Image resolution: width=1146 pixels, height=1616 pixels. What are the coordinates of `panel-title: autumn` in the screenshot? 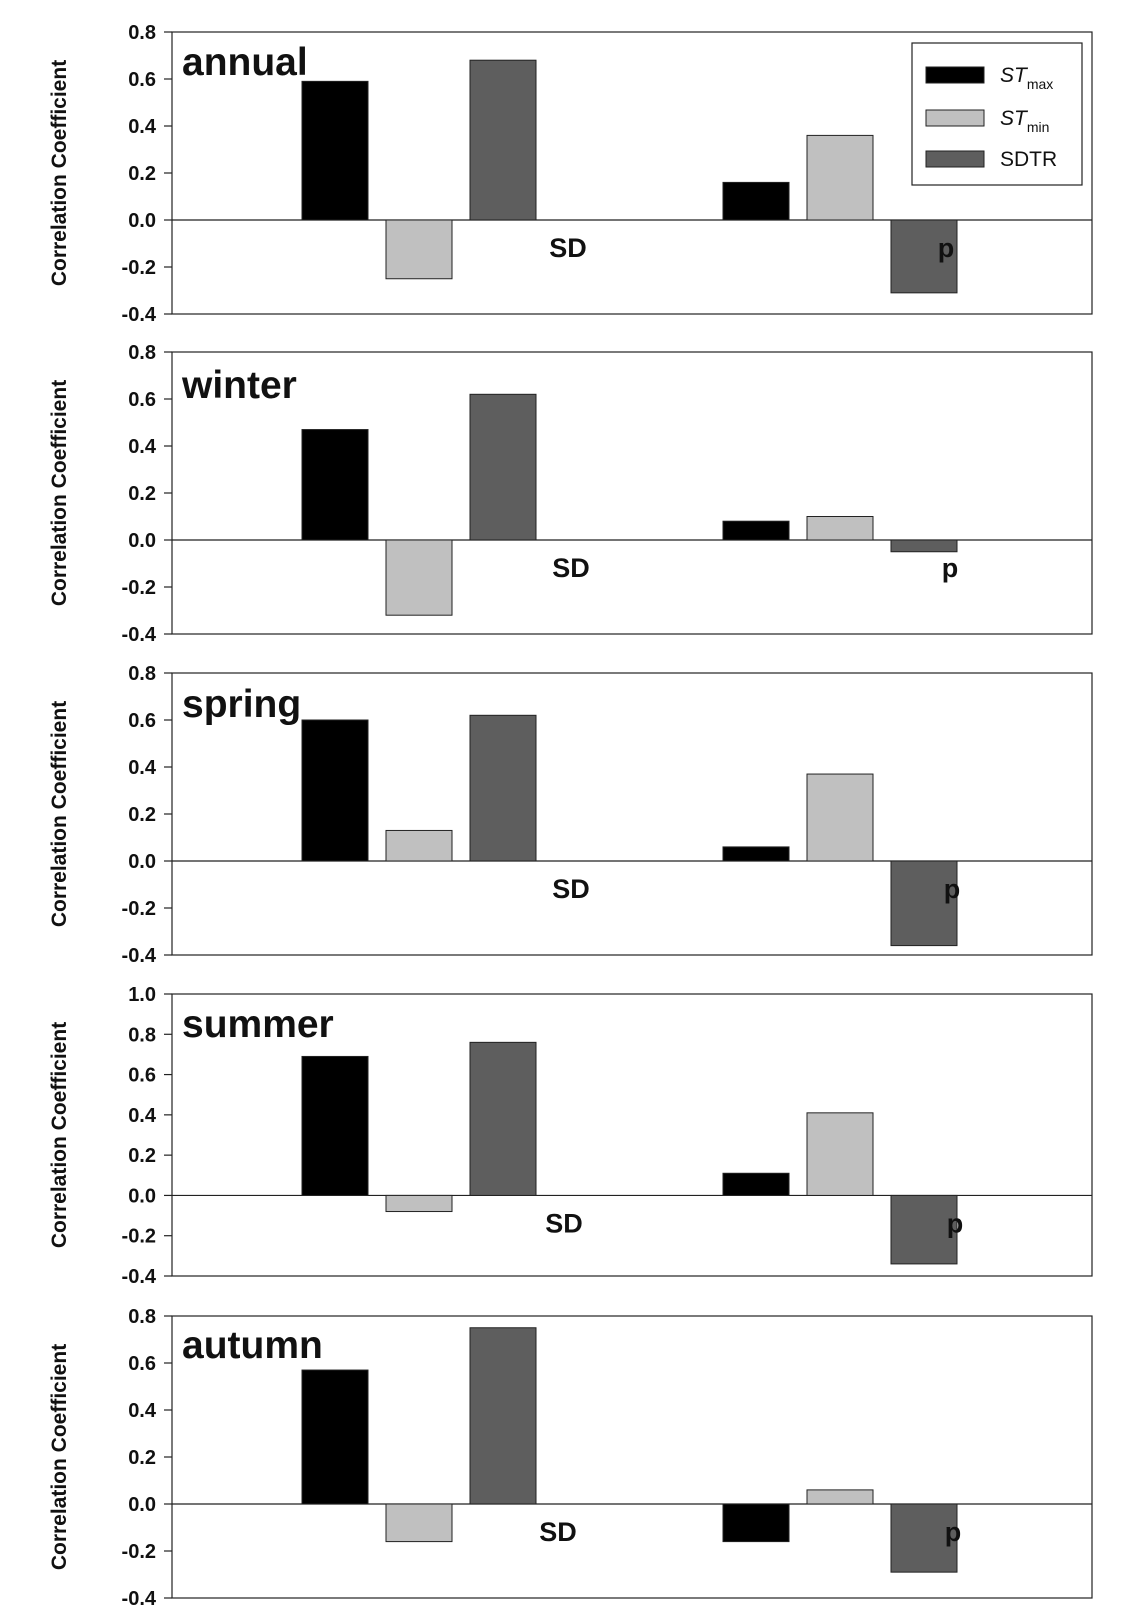 It's located at (252, 1345).